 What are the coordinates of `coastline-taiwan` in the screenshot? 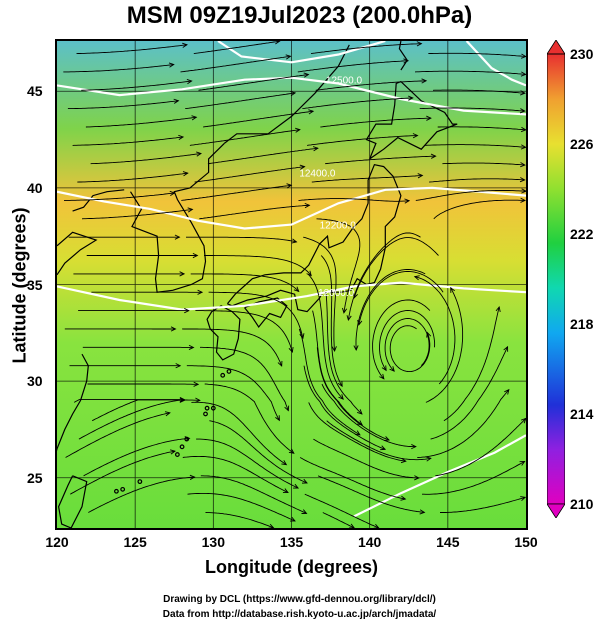 It's located at (72, 501).